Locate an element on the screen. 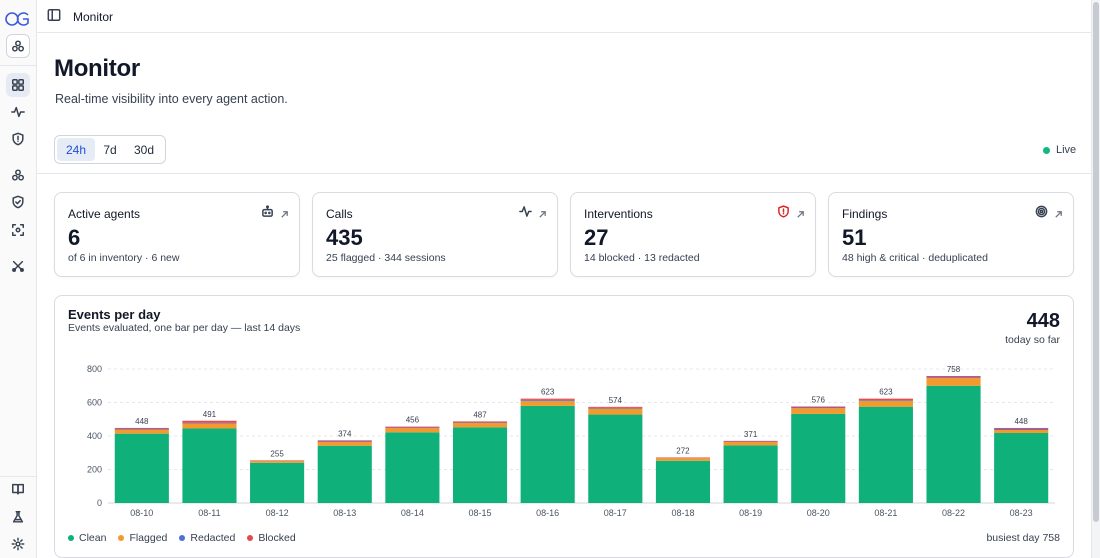  x-tick-label: 08-14 is located at coordinates (412, 513).